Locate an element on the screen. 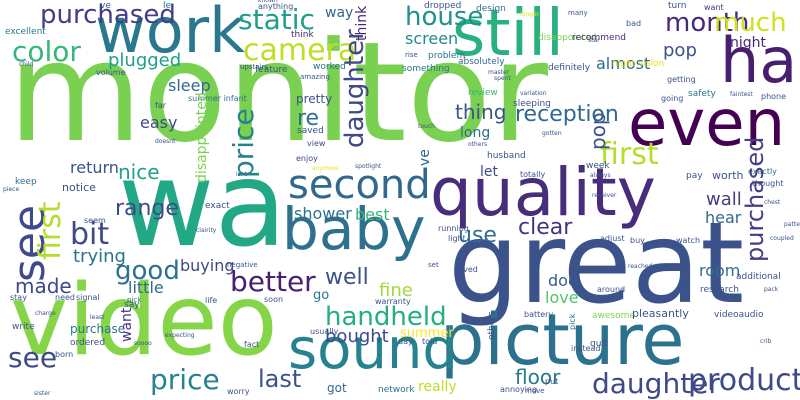 The width and height of the screenshot is (800, 400). word-safety: want is located at coordinates (714, 7).